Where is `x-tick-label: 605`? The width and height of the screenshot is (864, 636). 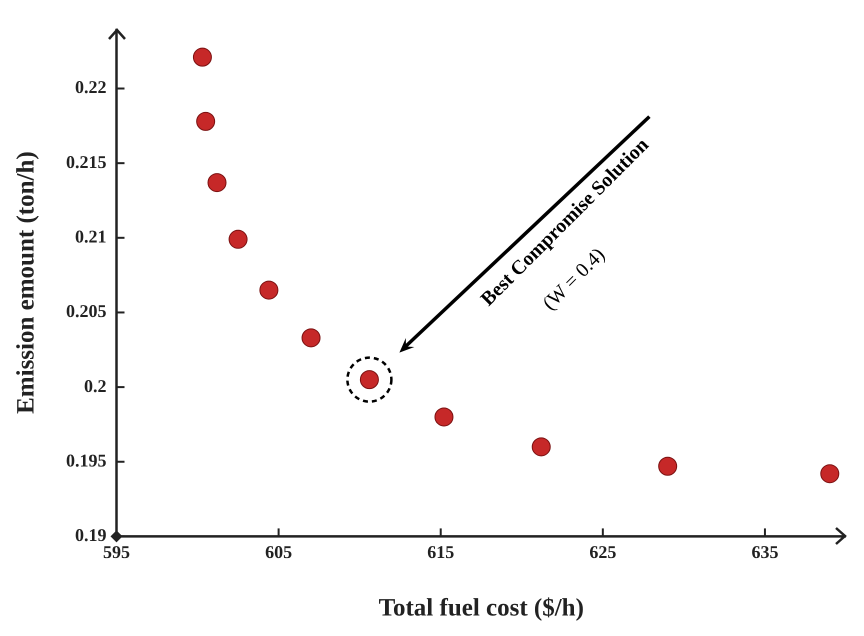
x-tick-label: 605 is located at coordinates (278, 552).